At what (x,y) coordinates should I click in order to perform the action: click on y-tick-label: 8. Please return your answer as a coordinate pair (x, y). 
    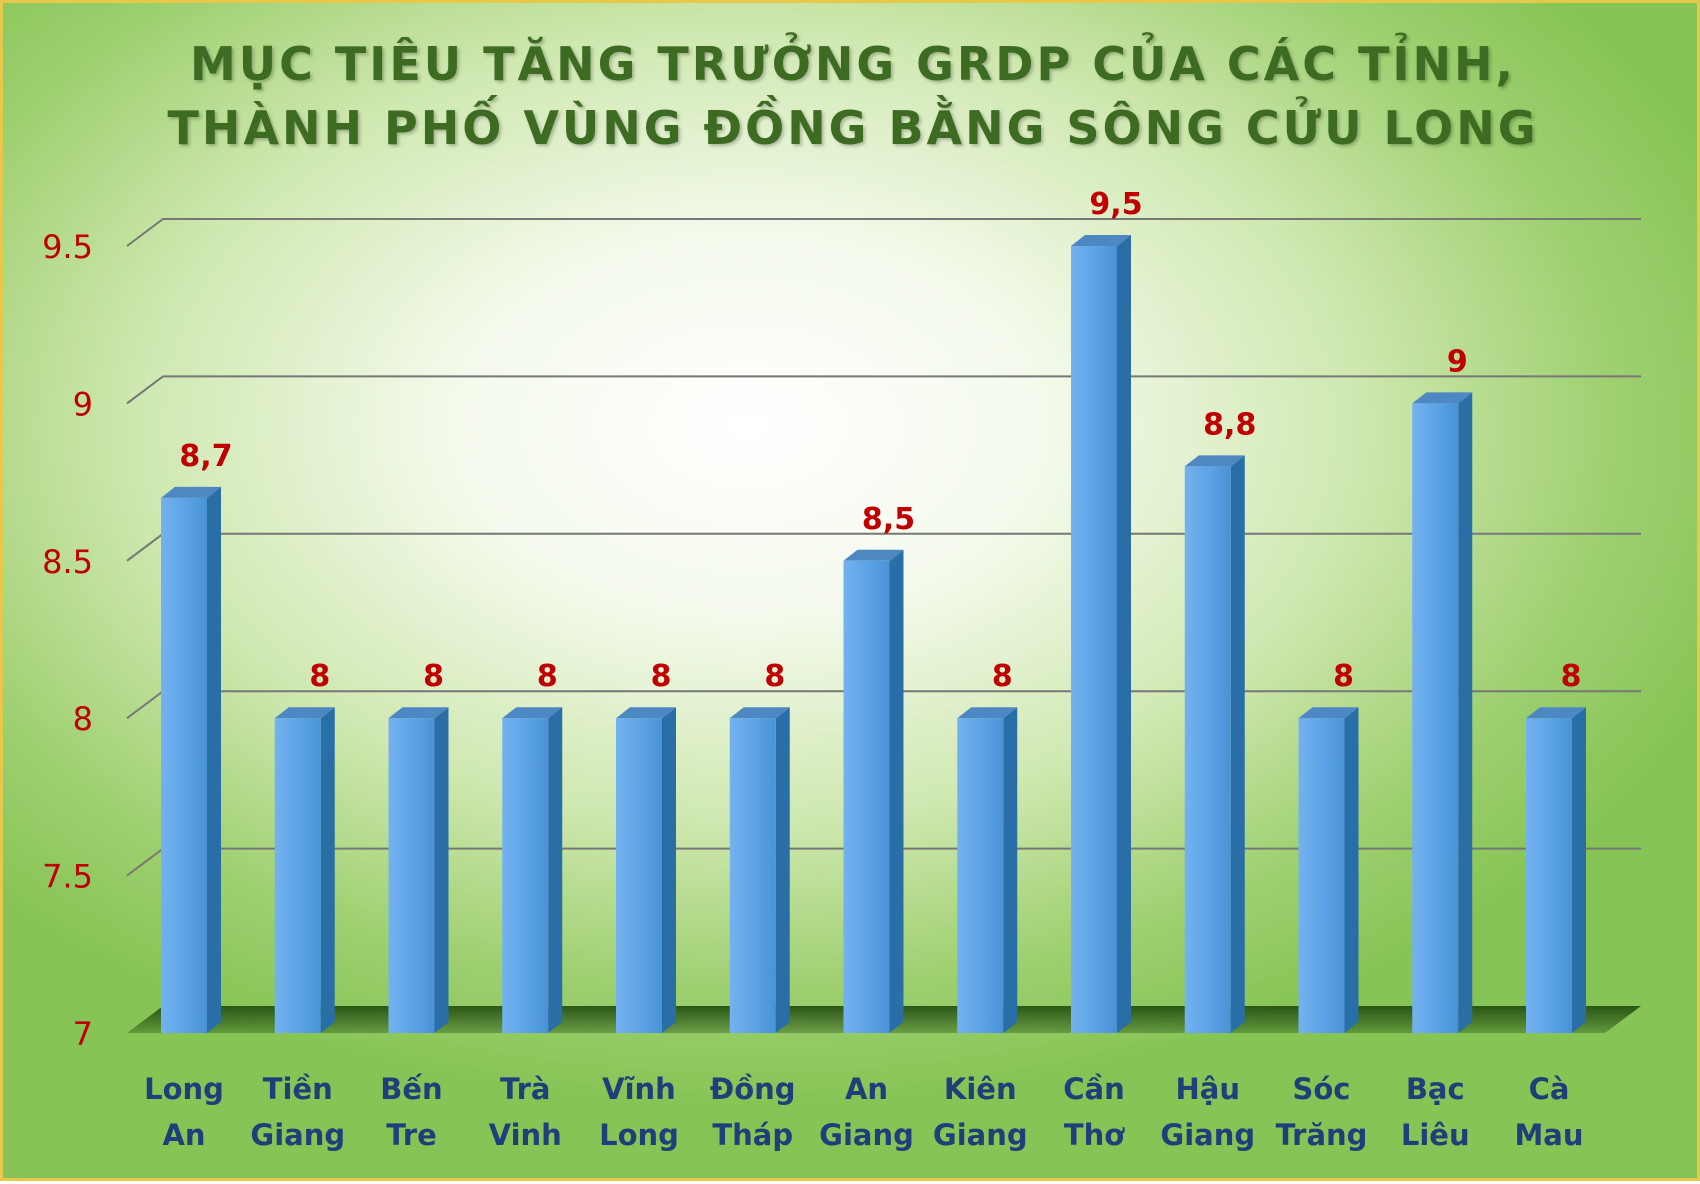
    Looking at the image, I should click on (83, 719).